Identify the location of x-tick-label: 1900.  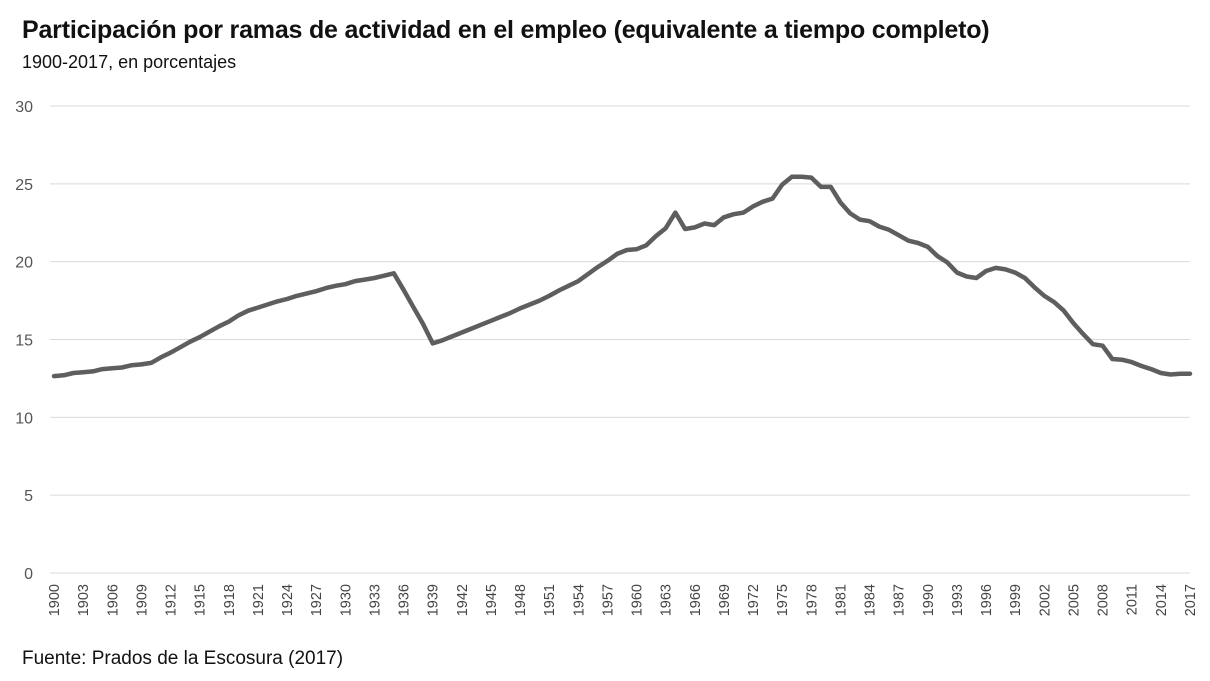
(55, 600).